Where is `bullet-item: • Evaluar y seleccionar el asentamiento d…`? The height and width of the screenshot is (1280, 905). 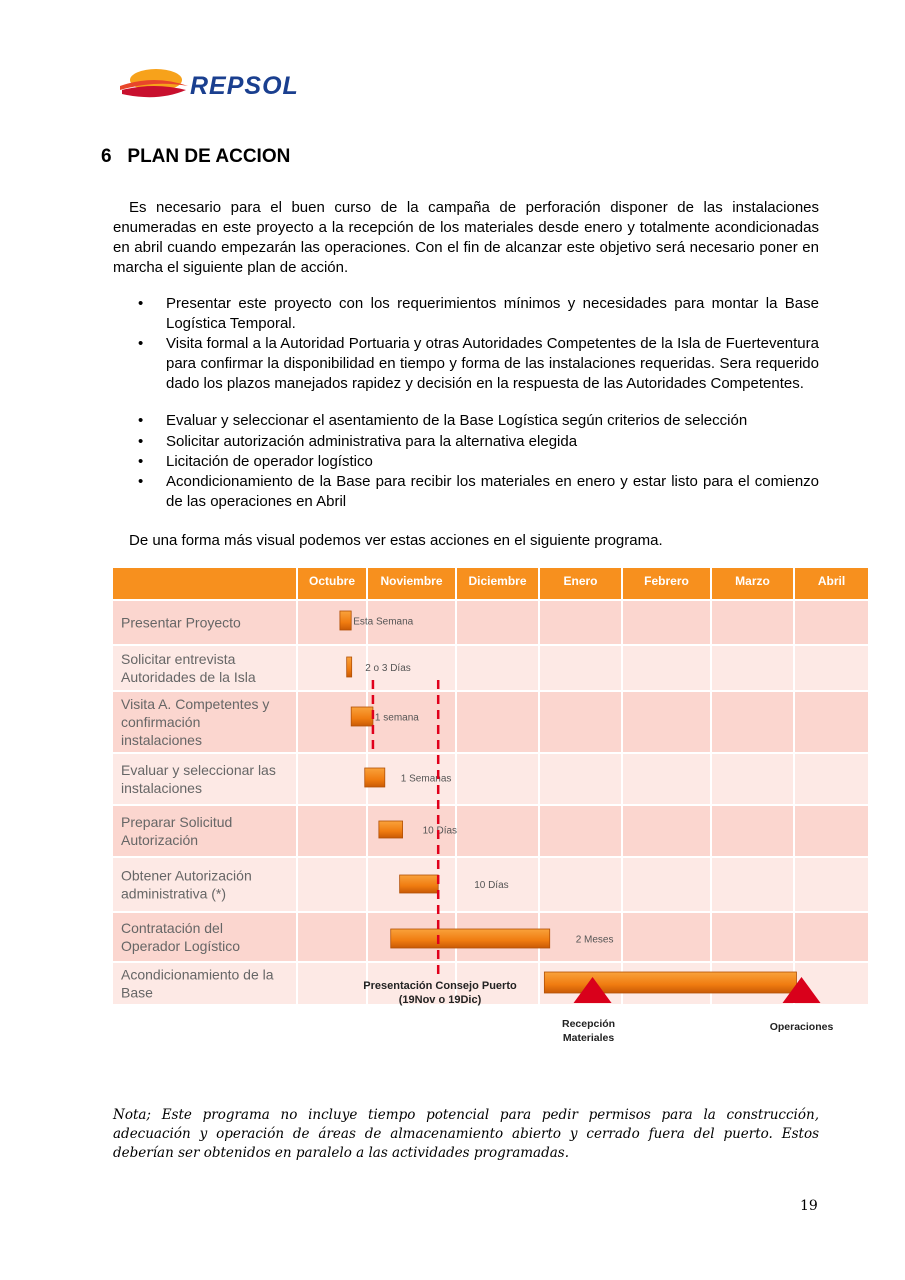 bullet-item: • Evaluar y seleccionar el asentamiento d… is located at coordinates (443, 420).